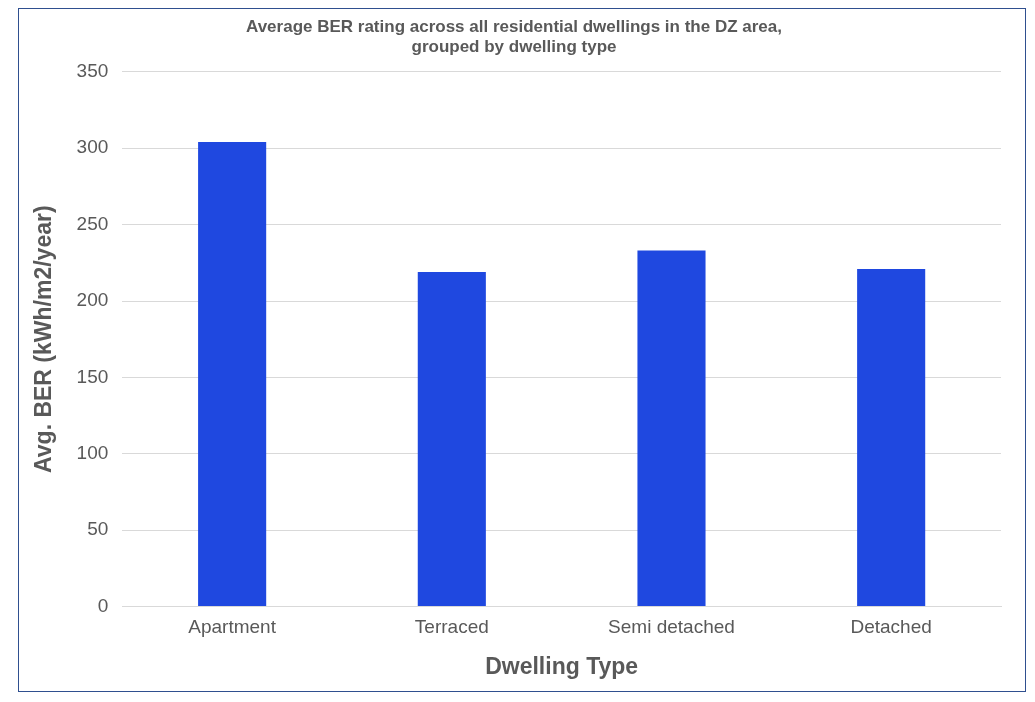  I want to click on y-tick-label: 200, so click(92, 300).